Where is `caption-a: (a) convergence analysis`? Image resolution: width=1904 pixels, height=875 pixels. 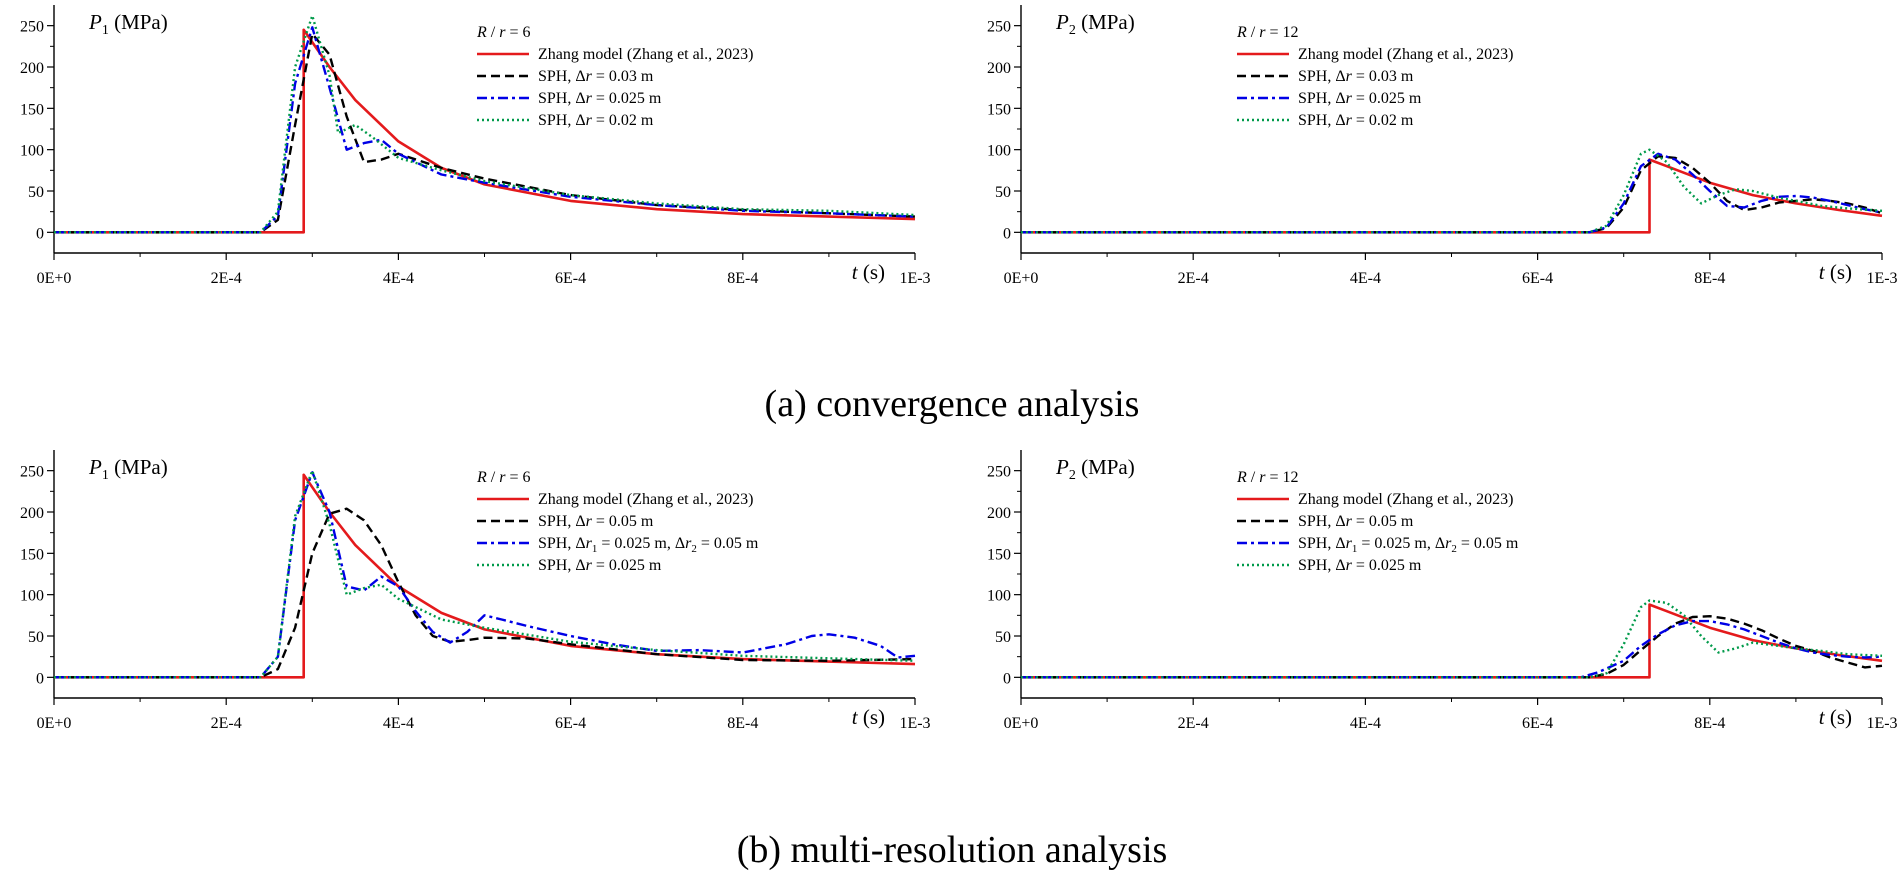
caption-a: (a) convergence analysis is located at coordinates (952, 404).